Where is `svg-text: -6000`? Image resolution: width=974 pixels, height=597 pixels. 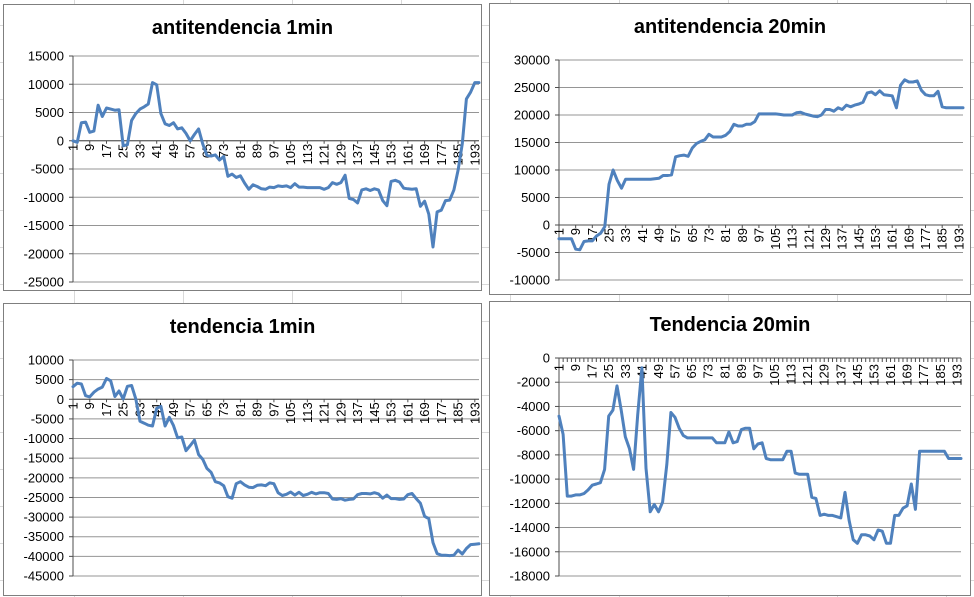
svg-text: -6000 is located at coordinates (533, 430).